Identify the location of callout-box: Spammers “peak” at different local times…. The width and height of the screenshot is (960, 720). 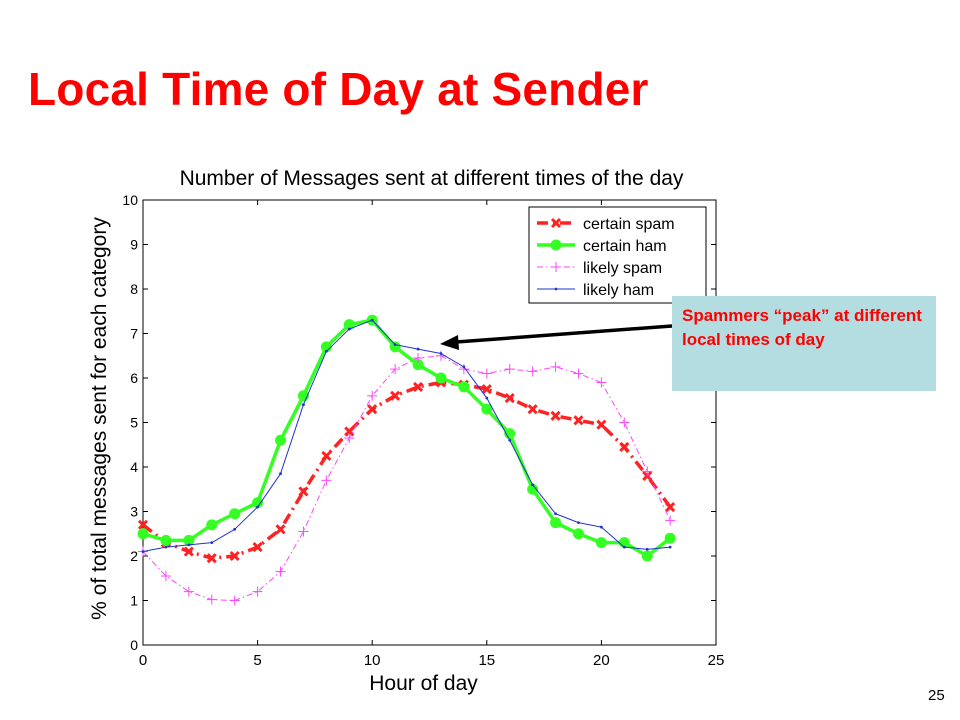
(804, 343).